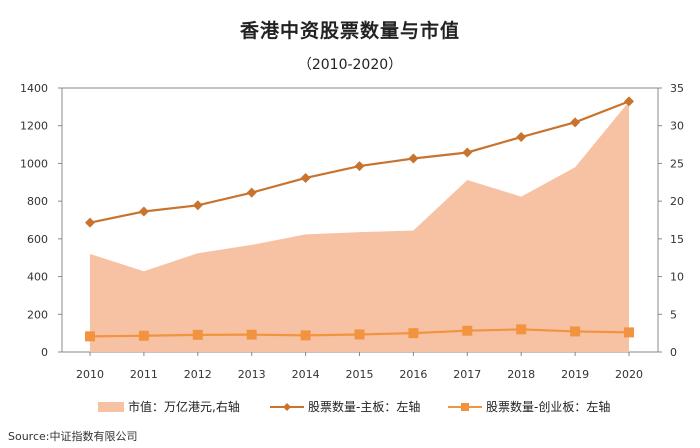 Image resolution: width=700 pixels, height=448 pixels. What do you see at coordinates (465, 406) in the screenshot?
I see `legend-swatch-square-line` at bounding box center [465, 406].